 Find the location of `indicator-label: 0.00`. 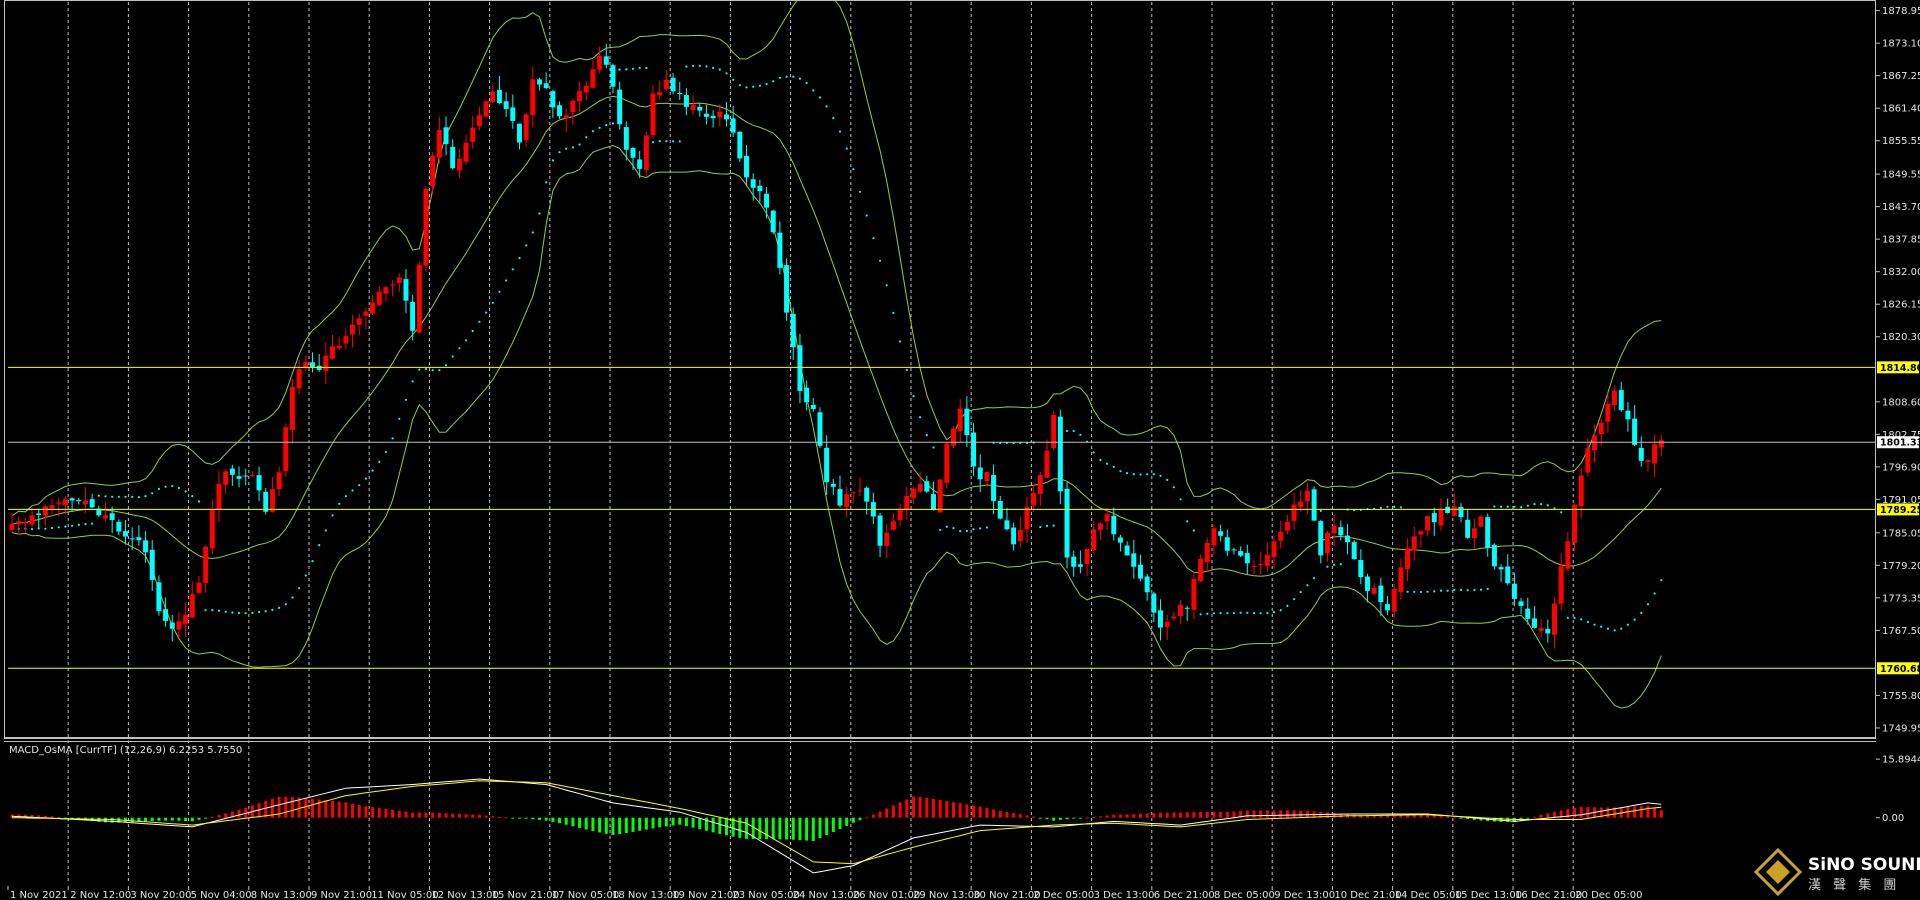

indicator-label: 0.00 is located at coordinates (1893, 818).